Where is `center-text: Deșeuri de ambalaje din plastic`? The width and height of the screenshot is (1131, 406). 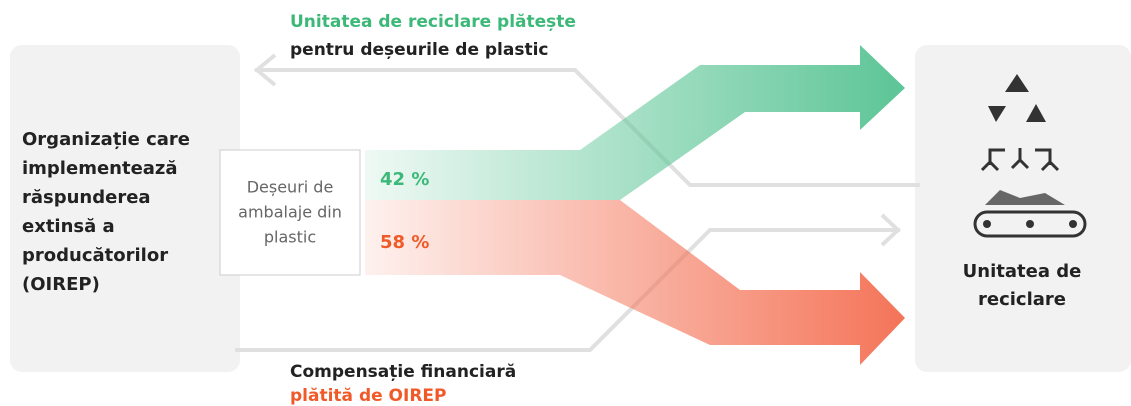
center-text: Deșeuri de ambalaje din plastic is located at coordinates (290, 212).